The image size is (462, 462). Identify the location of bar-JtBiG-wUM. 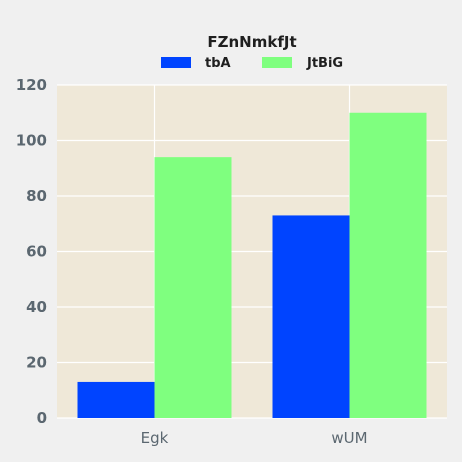
(388, 265).